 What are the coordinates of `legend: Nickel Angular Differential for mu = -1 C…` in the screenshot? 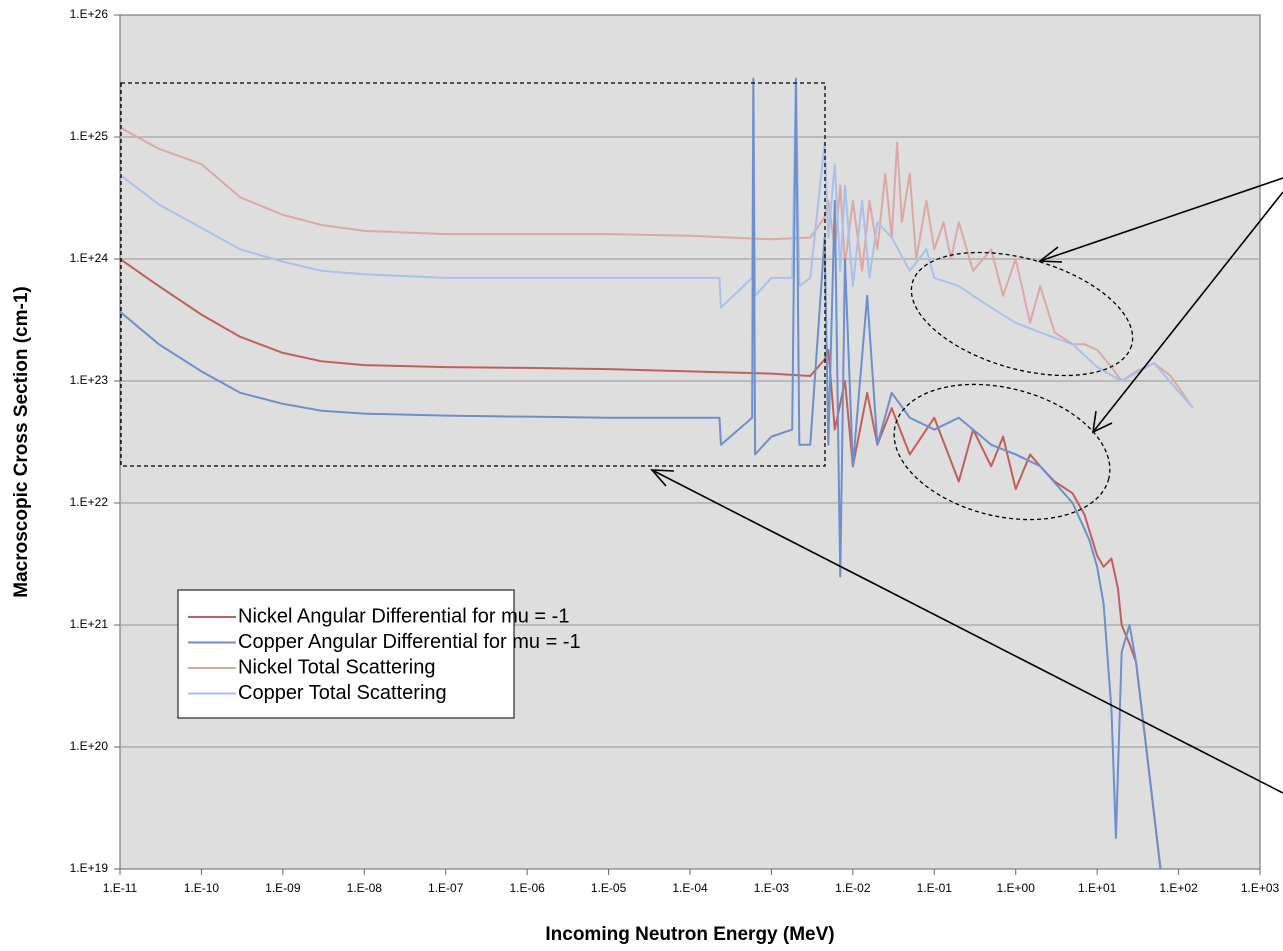 It's located at (379, 654).